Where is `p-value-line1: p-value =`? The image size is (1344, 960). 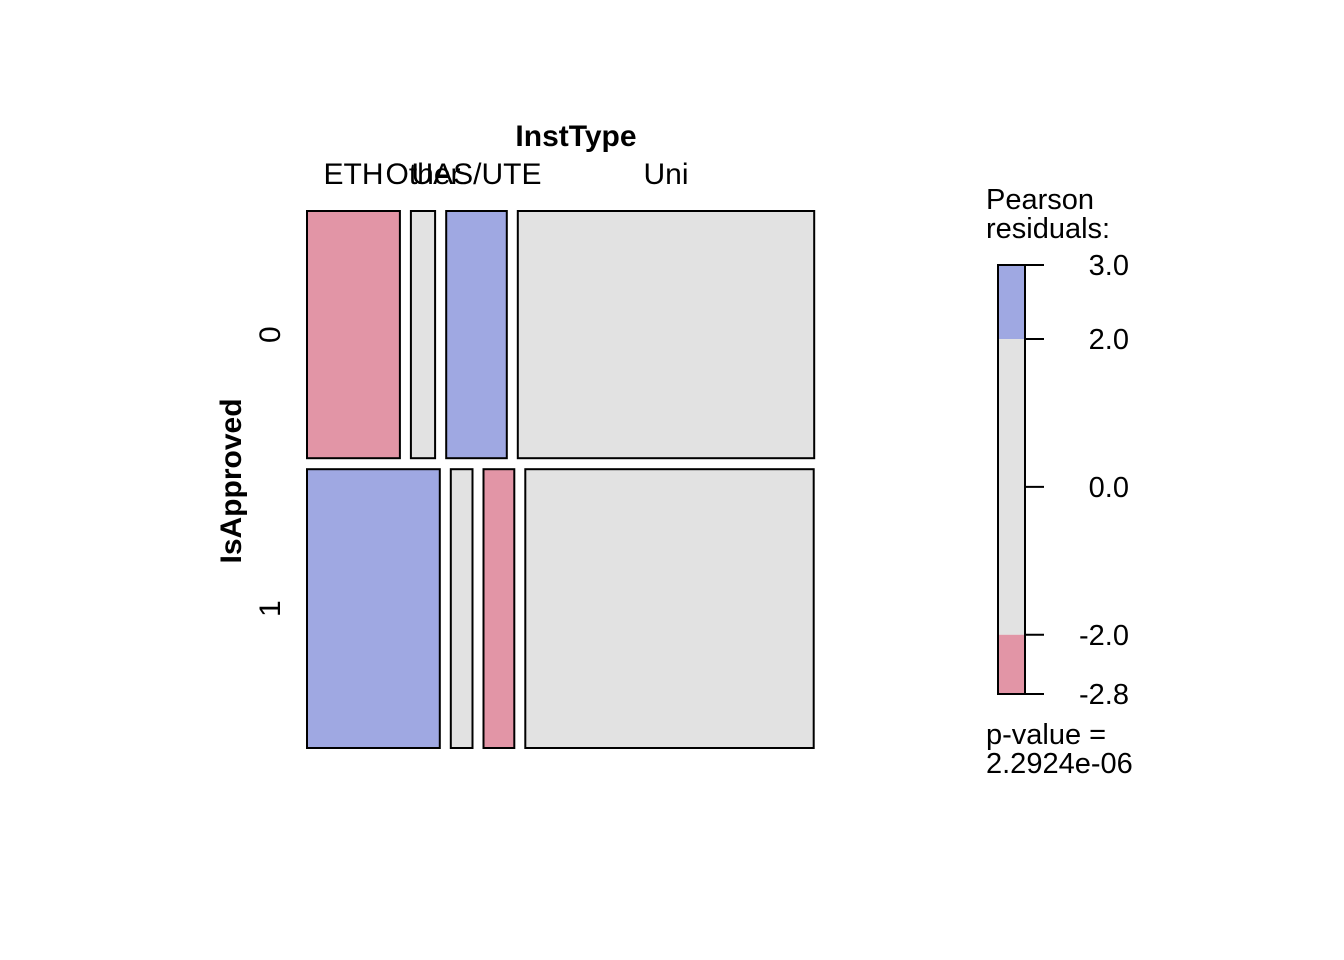
p-value-line1: p-value = is located at coordinates (1046, 735).